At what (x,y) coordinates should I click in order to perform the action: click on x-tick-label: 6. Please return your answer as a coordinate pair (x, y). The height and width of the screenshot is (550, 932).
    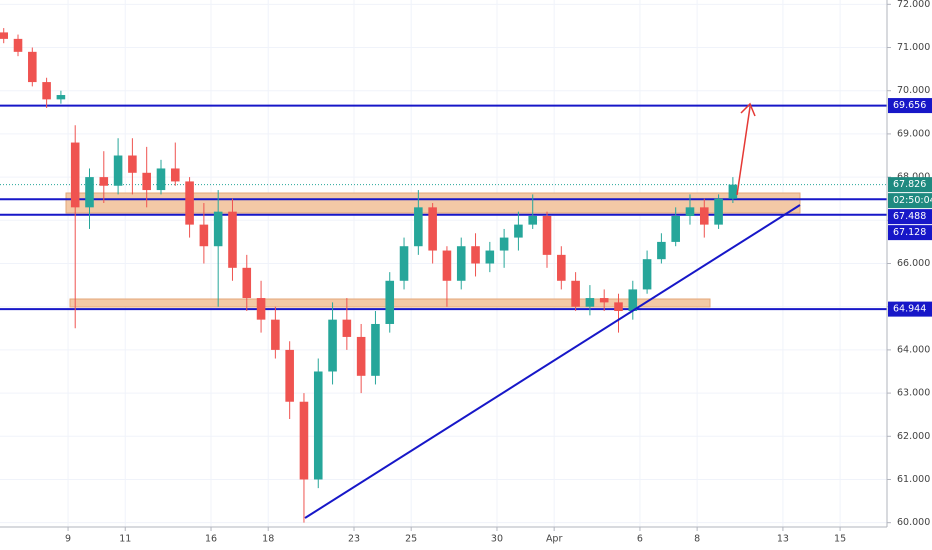
    Looking at the image, I should click on (640, 539).